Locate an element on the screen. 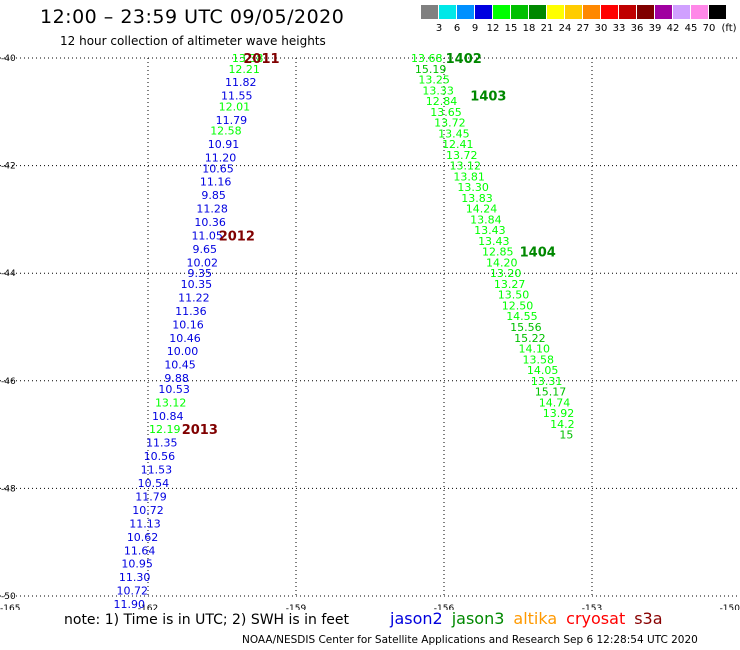  scale-label-12: 12 is located at coordinates (493, 28).